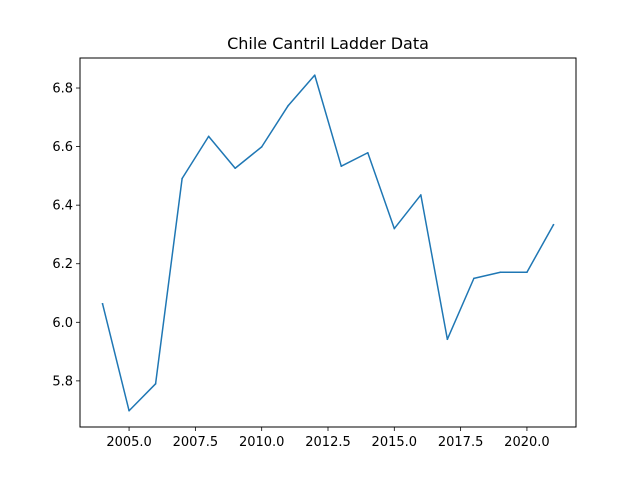 The height and width of the screenshot is (480, 640). I want to click on x-tick-label: 2020.0, so click(527, 442).